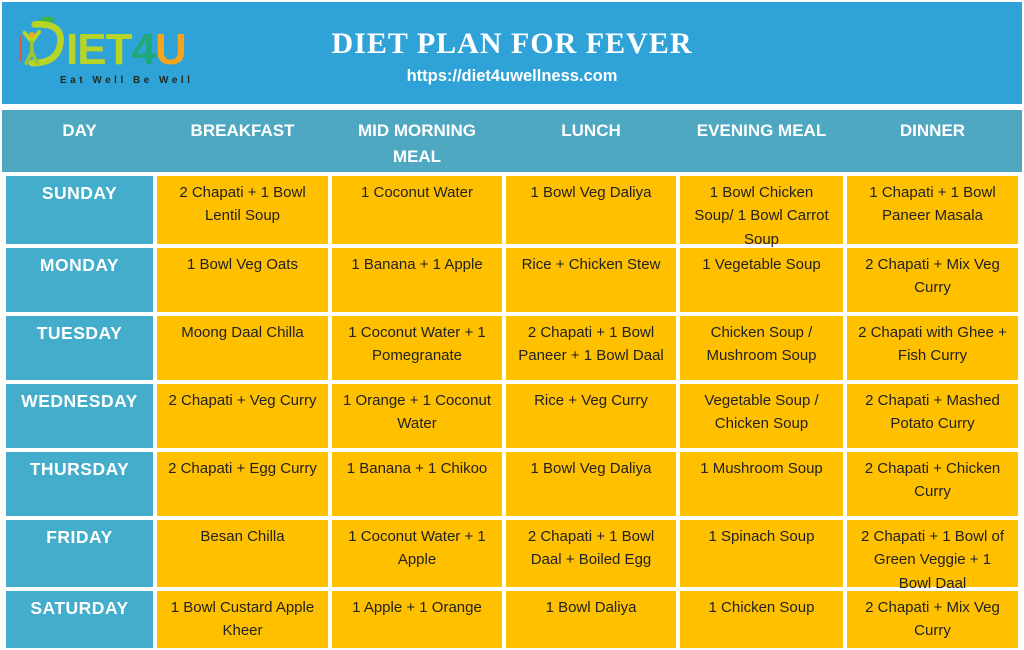 This screenshot has width=1024, height=650. Describe the element at coordinates (79, 348) in the screenshot. I see `day-cell-tuesday: TUESDAY` at that location.